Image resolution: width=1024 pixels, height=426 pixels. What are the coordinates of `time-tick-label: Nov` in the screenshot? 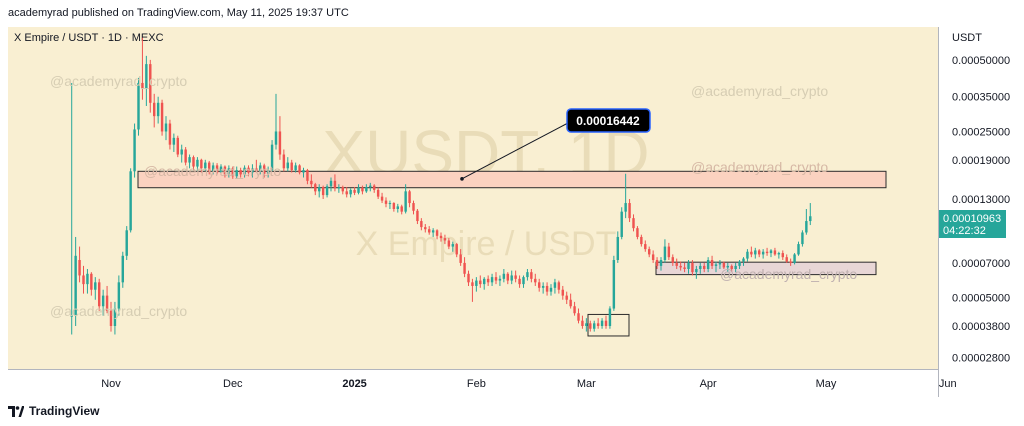 It's located at (111, 384).